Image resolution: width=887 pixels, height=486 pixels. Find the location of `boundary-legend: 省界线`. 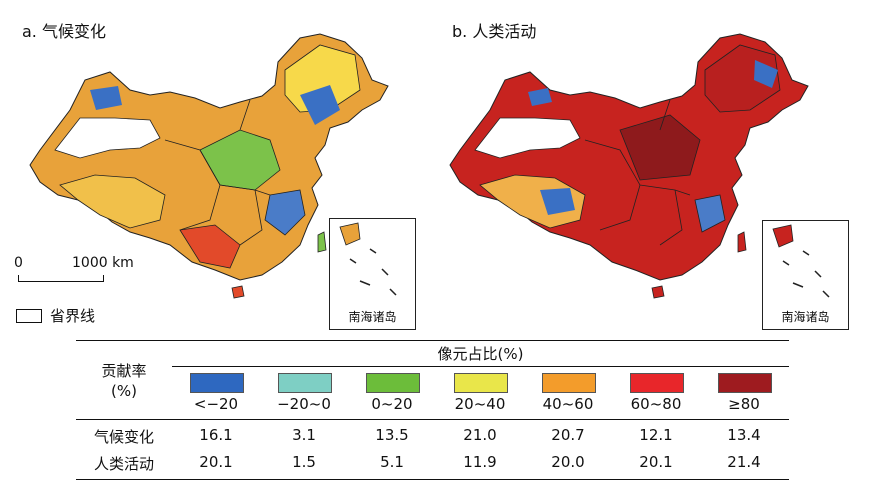

boundary-legend: 省界线 is located at coordinates (55, 315).